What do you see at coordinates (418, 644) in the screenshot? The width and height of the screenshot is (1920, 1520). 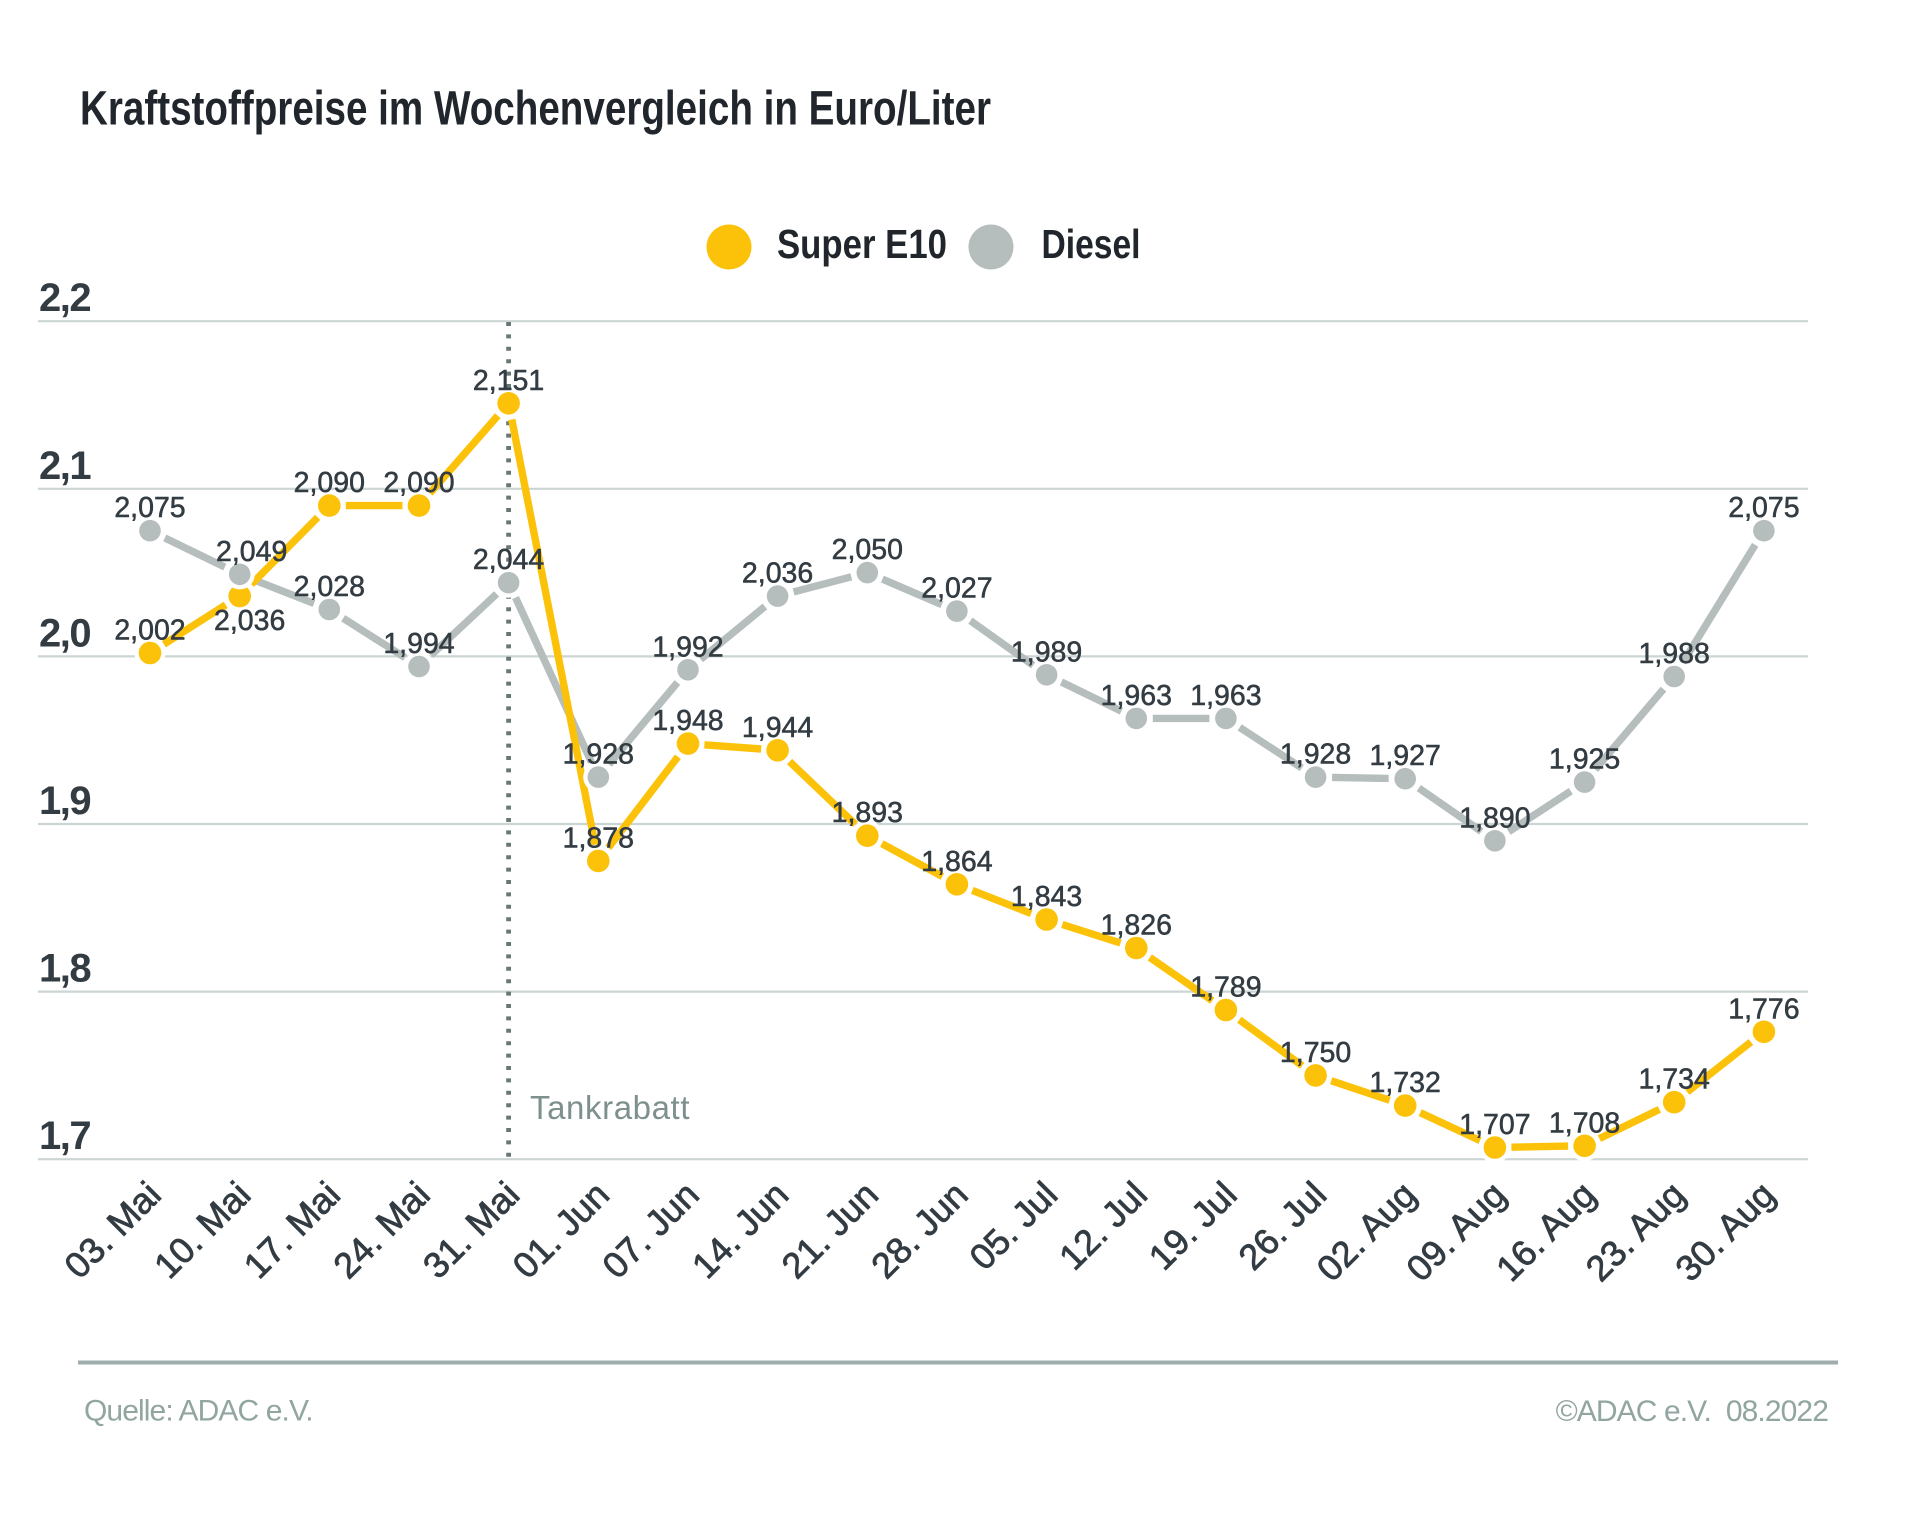 I see `svg-text: 1,994` at bounding box center [418, 644].